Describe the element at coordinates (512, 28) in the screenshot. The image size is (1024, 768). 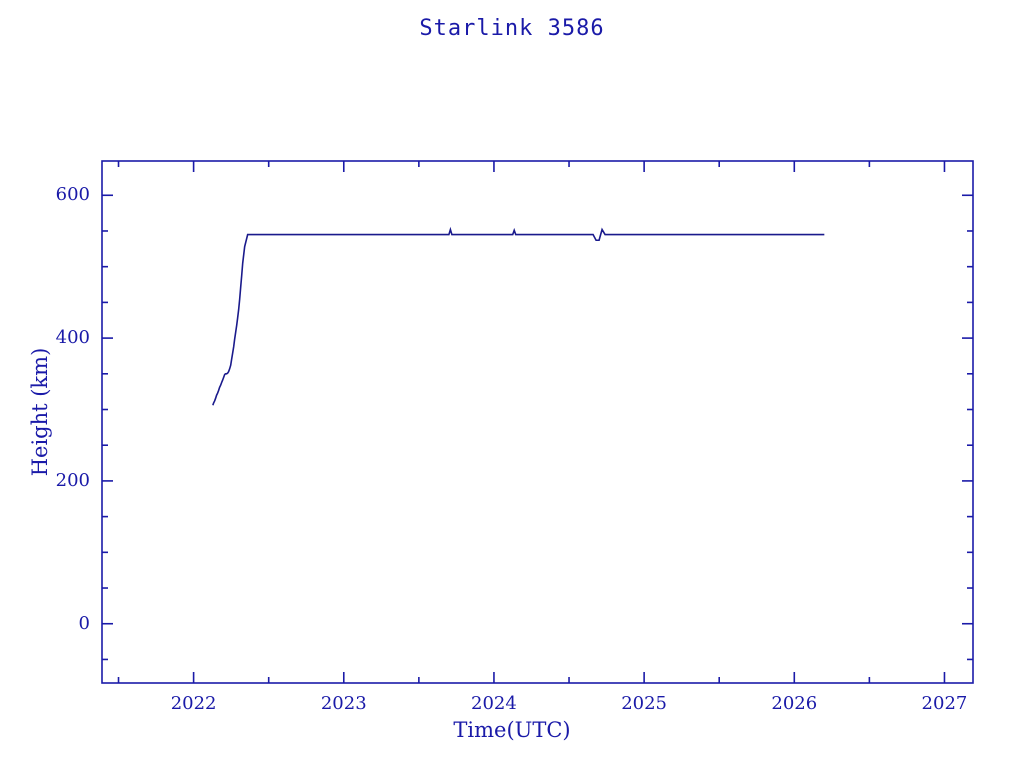
I see `chart-title: Starlink 3586` at that location.